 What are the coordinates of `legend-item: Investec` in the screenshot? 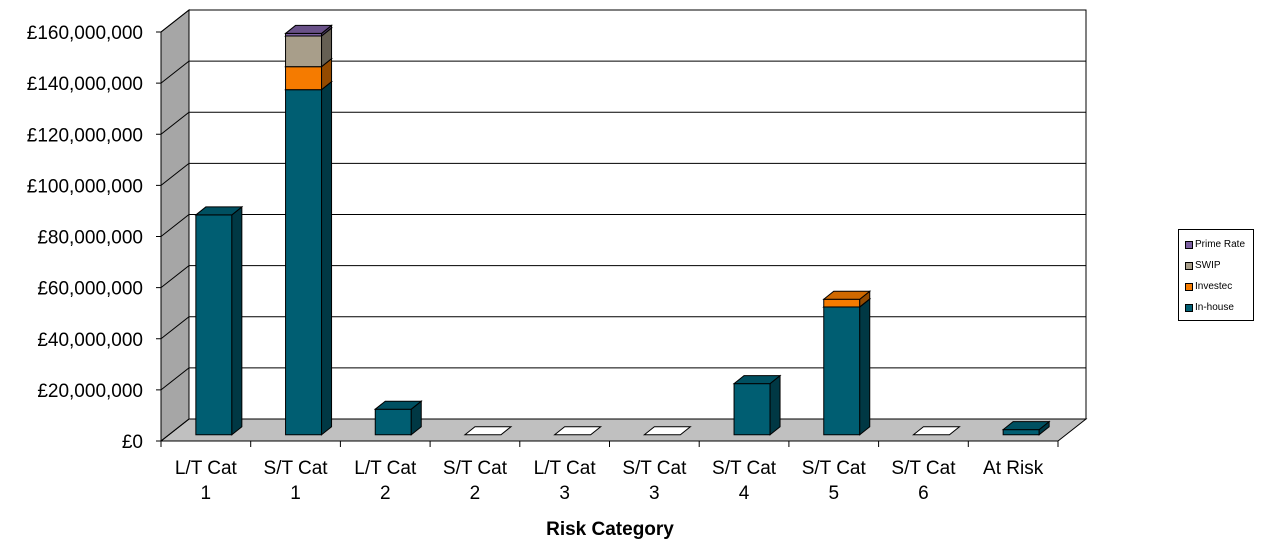 It's located at (1219, 286).